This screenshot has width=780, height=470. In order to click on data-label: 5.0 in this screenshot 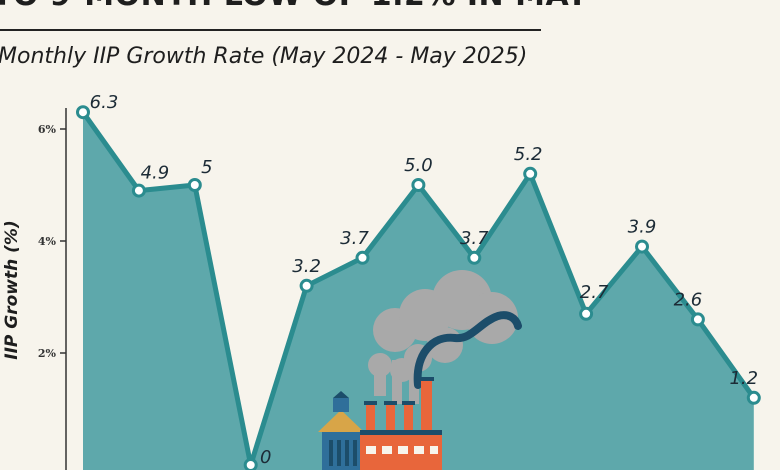, I will do `click(418, 165)`.